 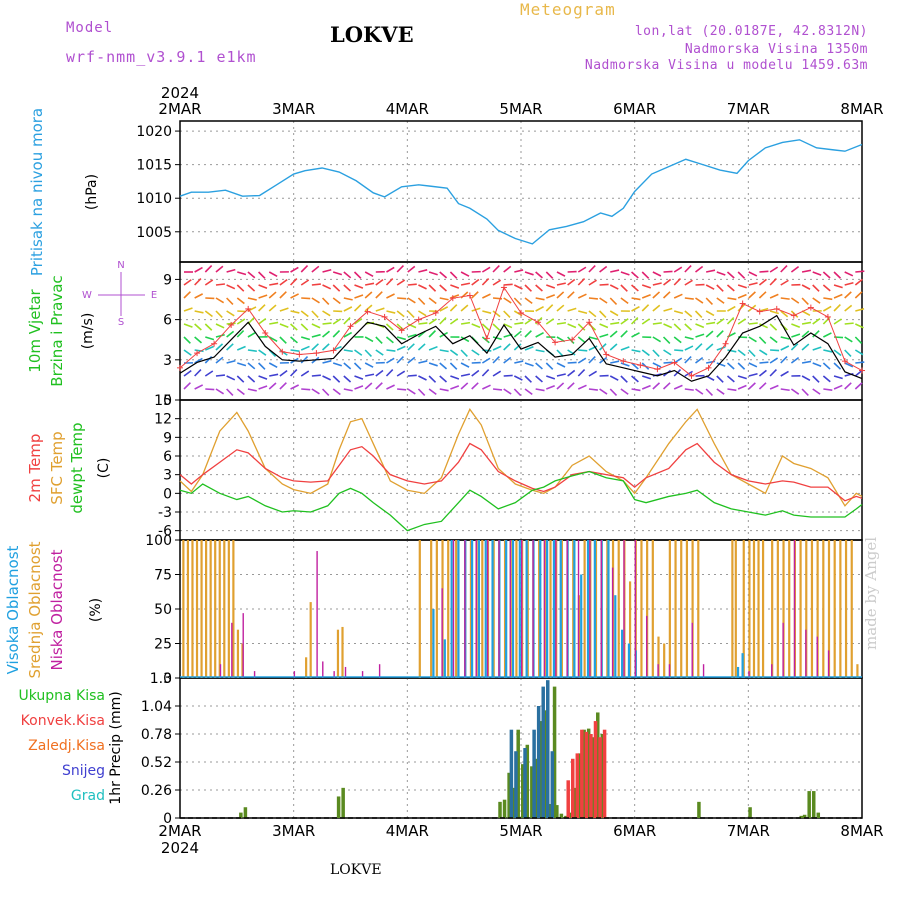 What do you see at coordinates (161, 57) in the screenshot?
I see `model-name: wrf-nmm_v3.9.1 e1km` at bounding box center [161, 57].